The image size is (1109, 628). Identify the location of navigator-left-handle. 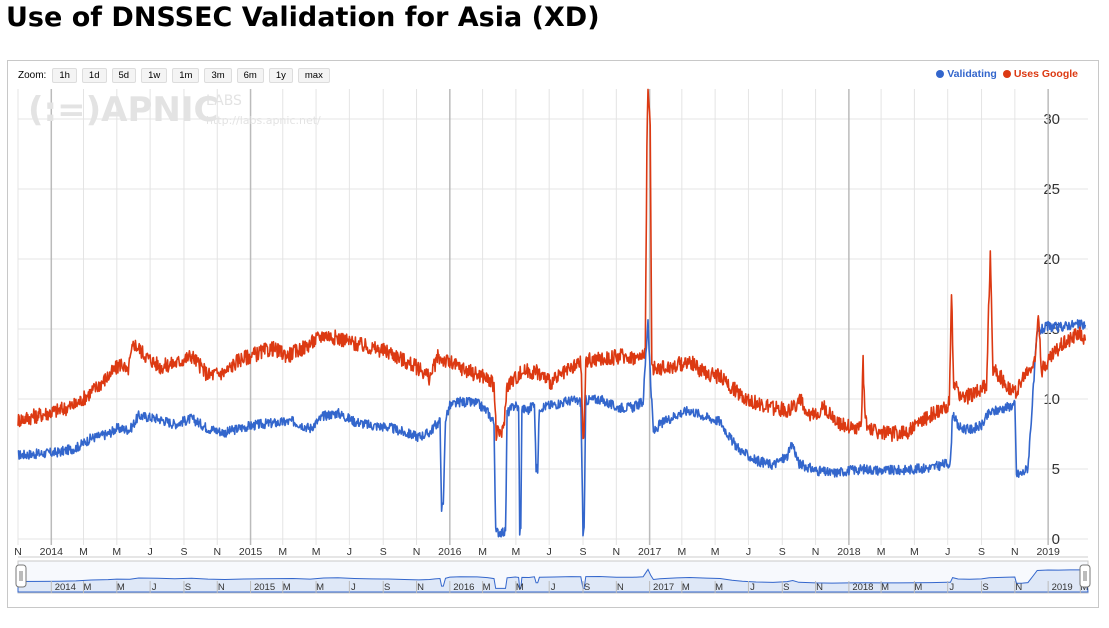
(21, 576).